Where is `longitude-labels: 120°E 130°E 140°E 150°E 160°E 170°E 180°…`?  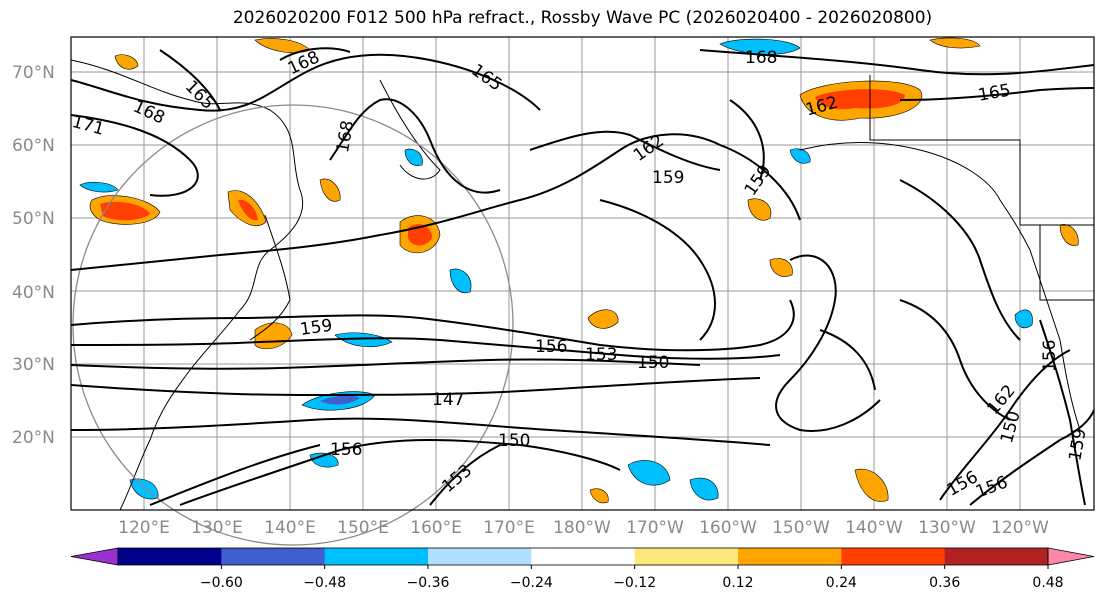 longitude-labels: 120°E 130°E 140°E 150°E 160°E 170°E 180°… is located at coordinates (583, 528).